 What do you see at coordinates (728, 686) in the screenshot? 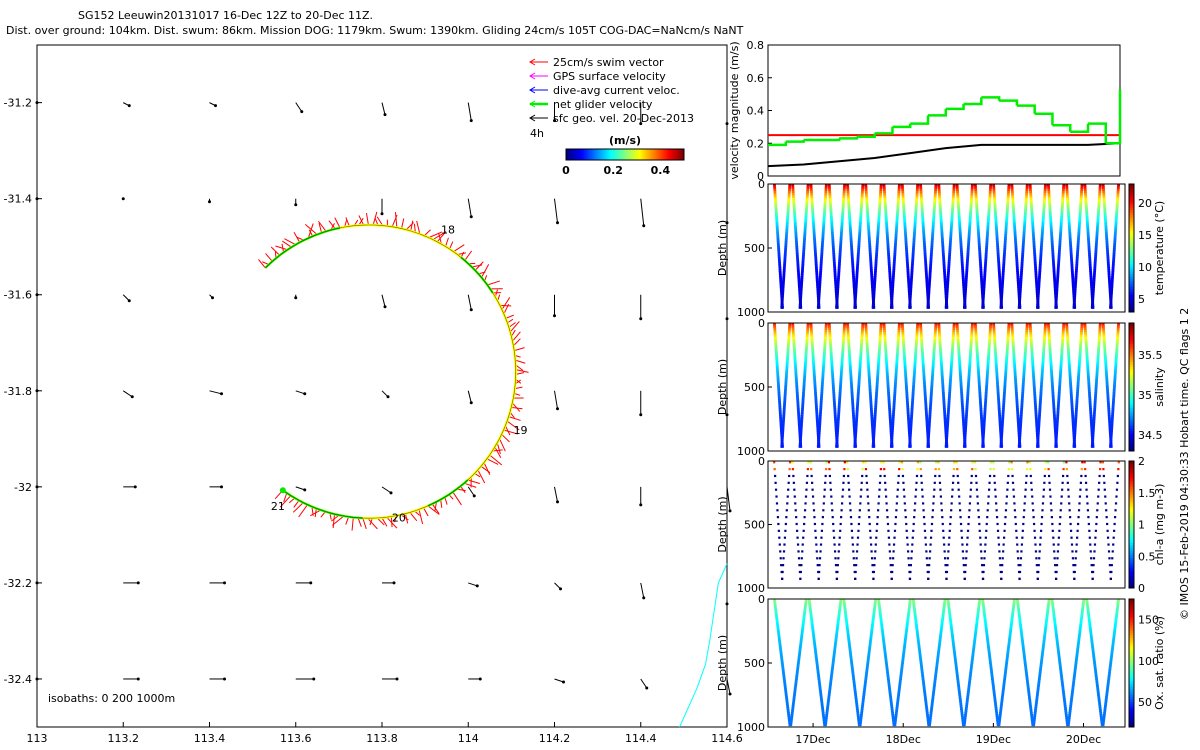
I see `geo-vector` at bounding box center [728, 686].